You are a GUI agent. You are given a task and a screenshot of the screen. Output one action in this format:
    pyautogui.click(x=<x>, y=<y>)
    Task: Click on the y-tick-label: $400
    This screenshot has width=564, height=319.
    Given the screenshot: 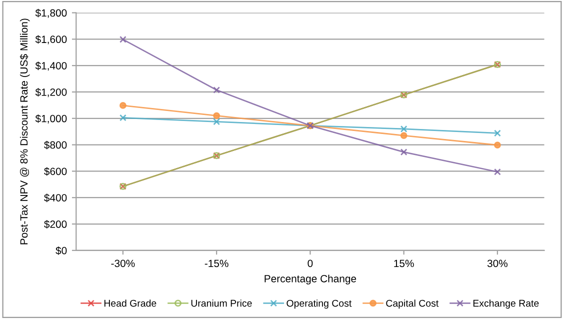 What is the action you would take?
    pyautogui.click(x=55, y=198)
    